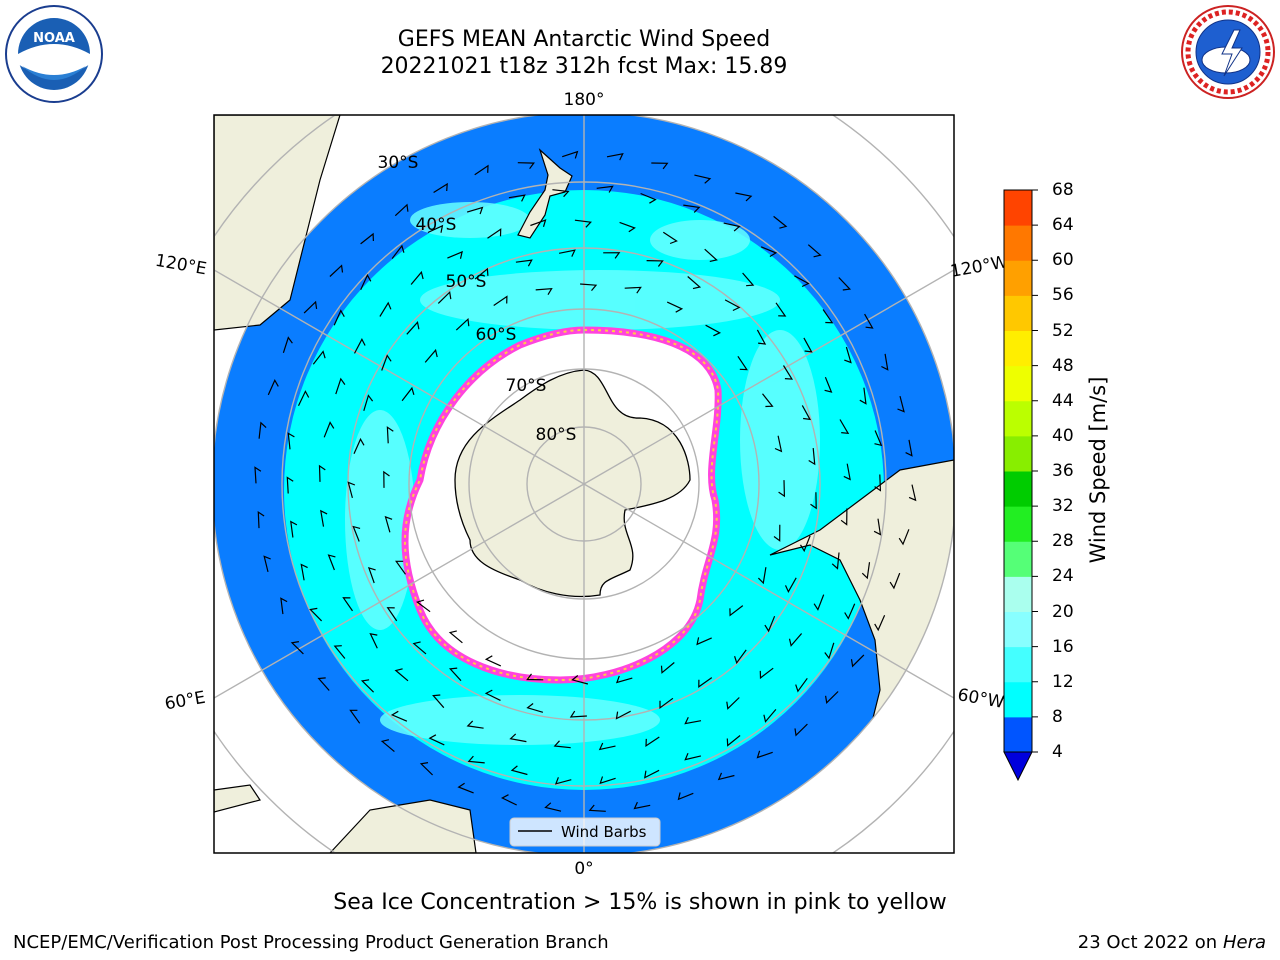 The image size is (1280, 960). Describe the element at coordinates (181, 265) in the screenshot. I see `lon-label-upper-left: 120°E` at that location.